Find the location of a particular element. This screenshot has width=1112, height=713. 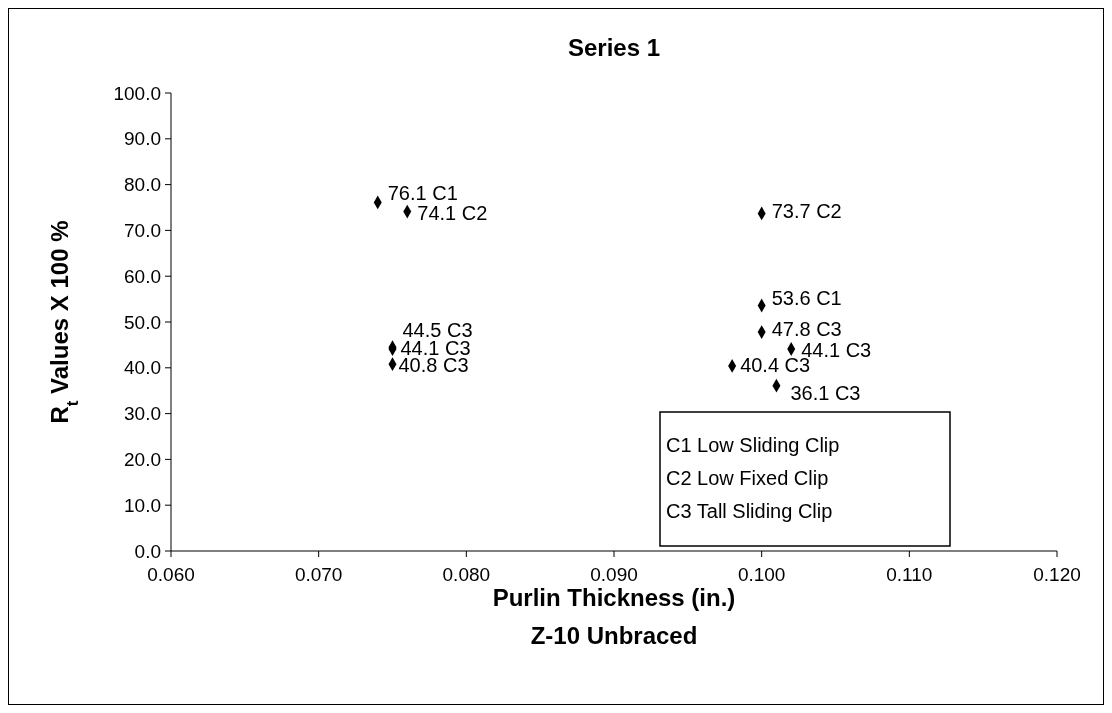

data-label: 73.7 C2 is located at coordinates (806, 211).